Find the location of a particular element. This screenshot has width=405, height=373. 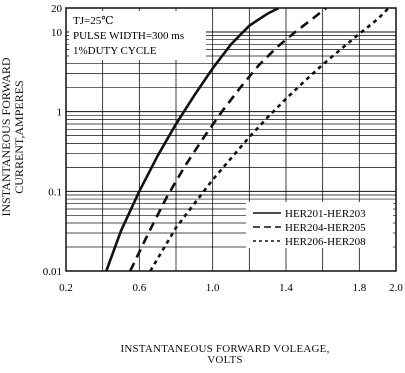

x-tick-label: 1.0 is located at coordinates (213, 288).